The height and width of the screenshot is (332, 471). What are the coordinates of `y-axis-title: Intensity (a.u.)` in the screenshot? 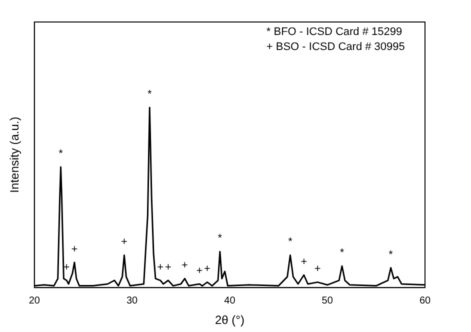 It's located at (15, 154).